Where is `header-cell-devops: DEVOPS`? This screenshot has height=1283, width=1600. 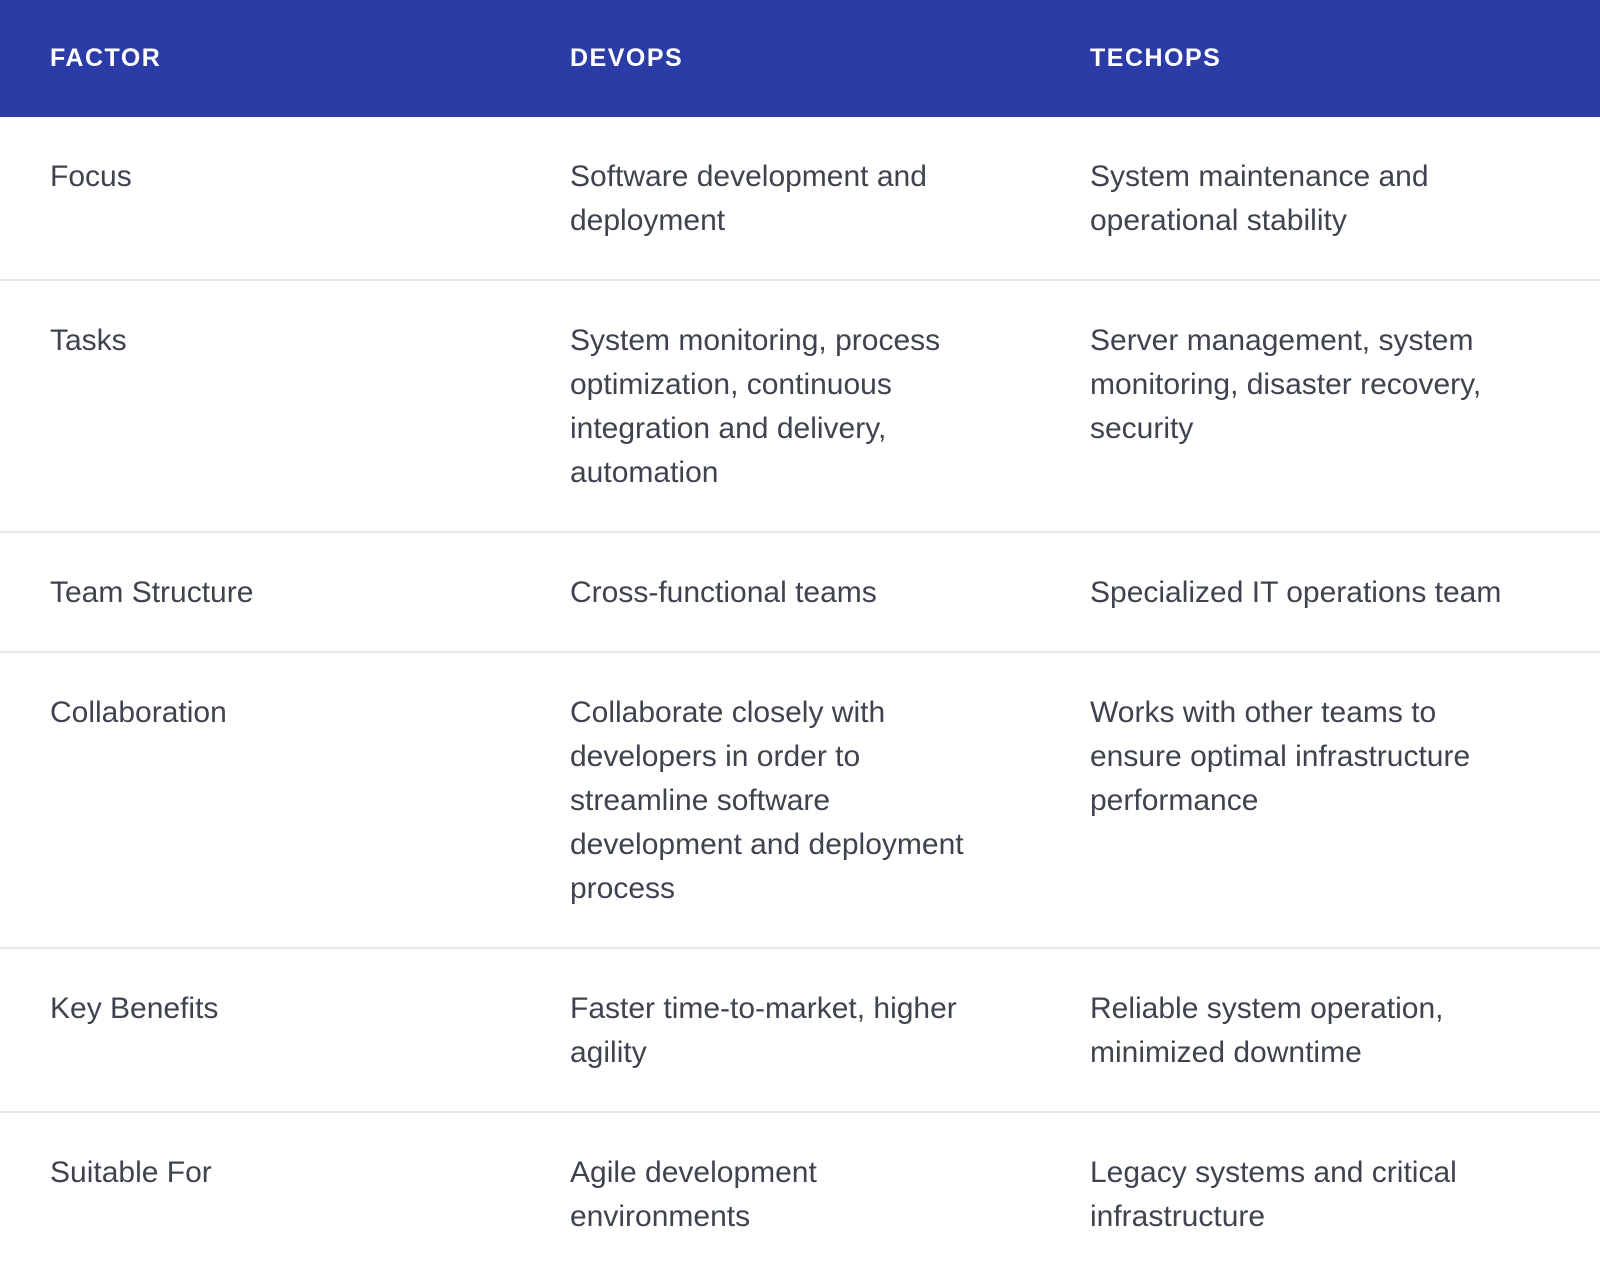 header-cell-devops: DEVOPS is located at coordinates (627, 58).